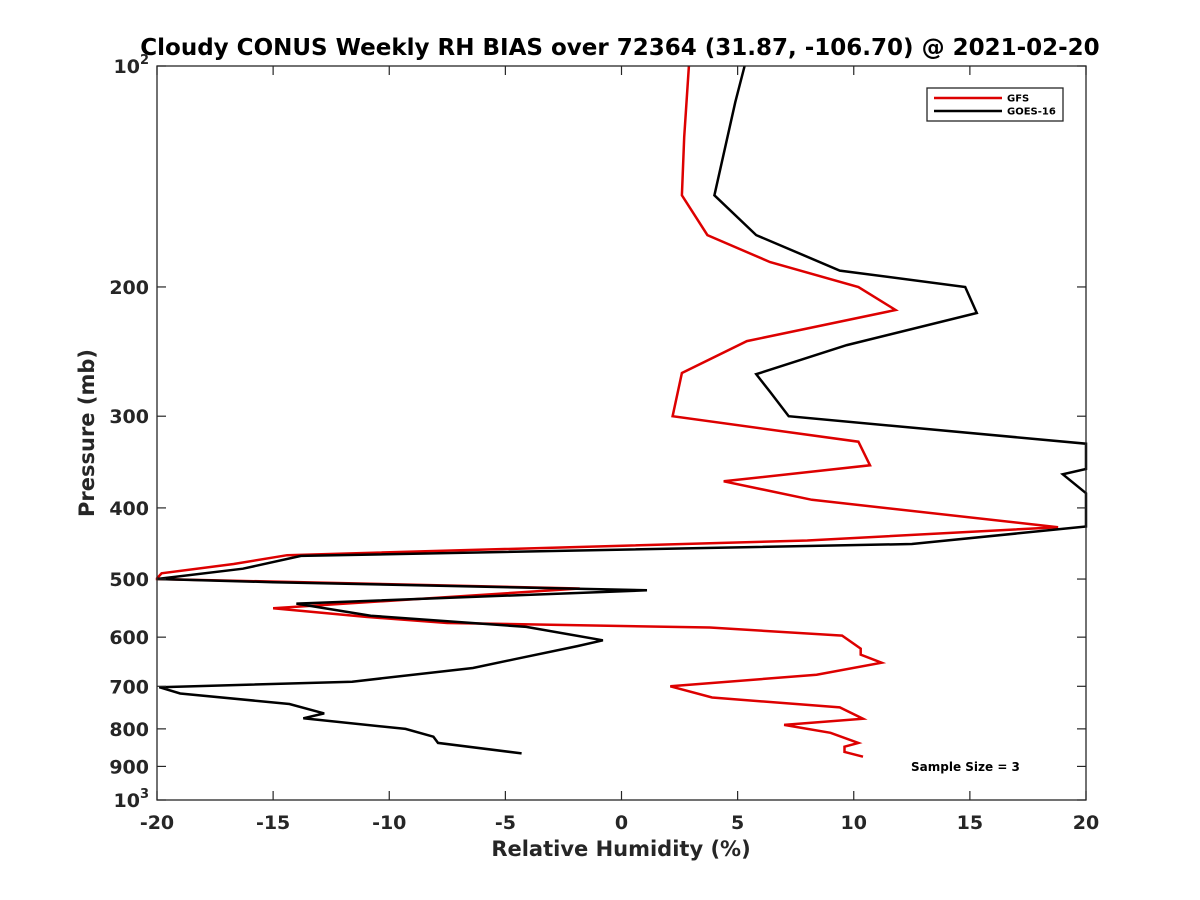 The height and width of the screenshot is (900, 1200). What do you see at coordinates (1086, 823) in the screenshot?
I see `x-tick-label: 20` at bounding box center [1086, 823].